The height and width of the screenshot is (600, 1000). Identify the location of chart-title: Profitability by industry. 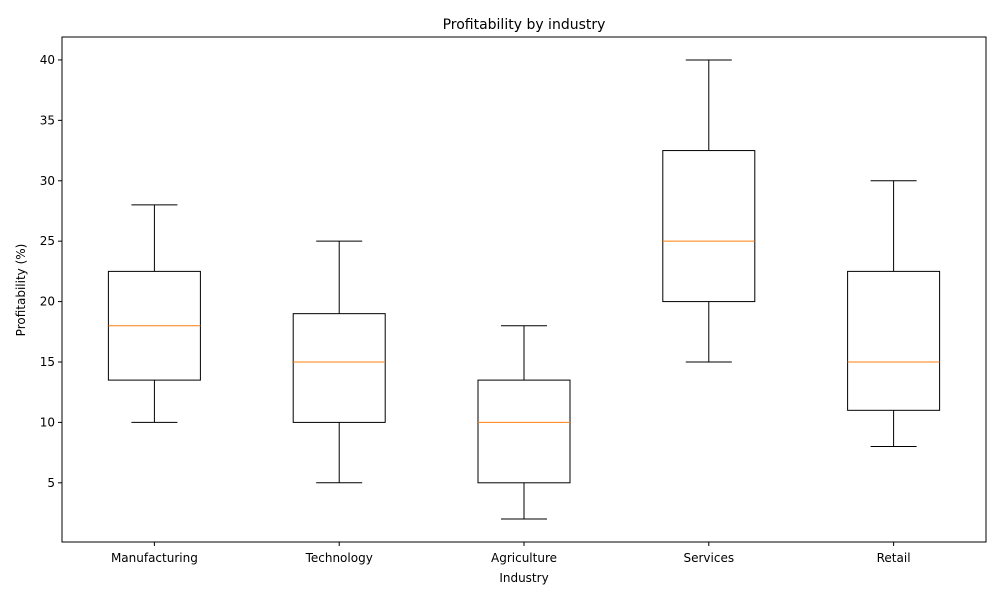
(524, 25).